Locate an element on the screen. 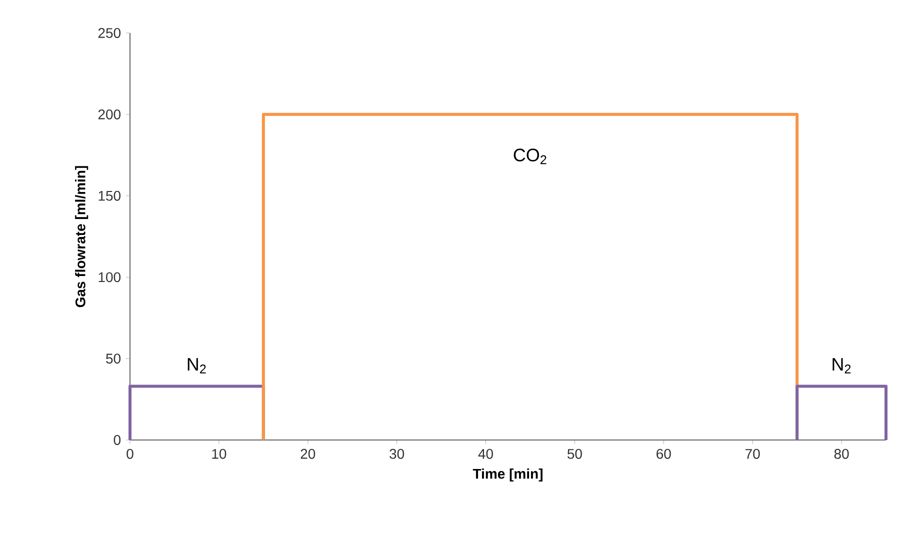  y-tick-label: 0 is located at coordinates (117, 440).